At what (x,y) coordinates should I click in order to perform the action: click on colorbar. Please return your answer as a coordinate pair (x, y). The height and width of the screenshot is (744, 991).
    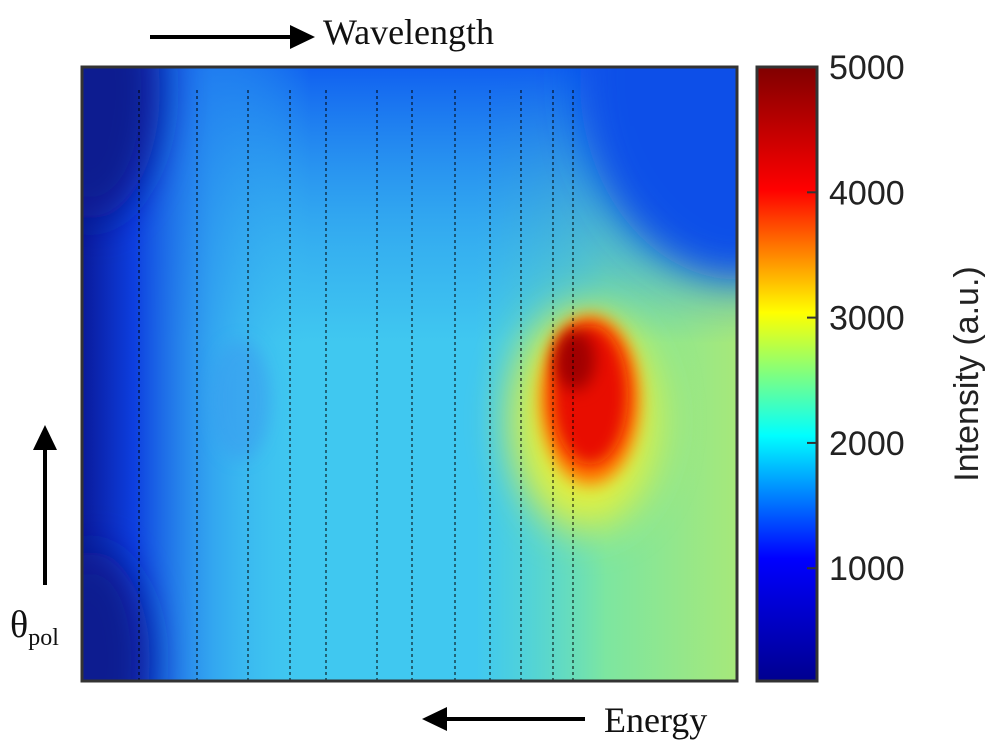
    Looking at the image, I should click on (787, 374).